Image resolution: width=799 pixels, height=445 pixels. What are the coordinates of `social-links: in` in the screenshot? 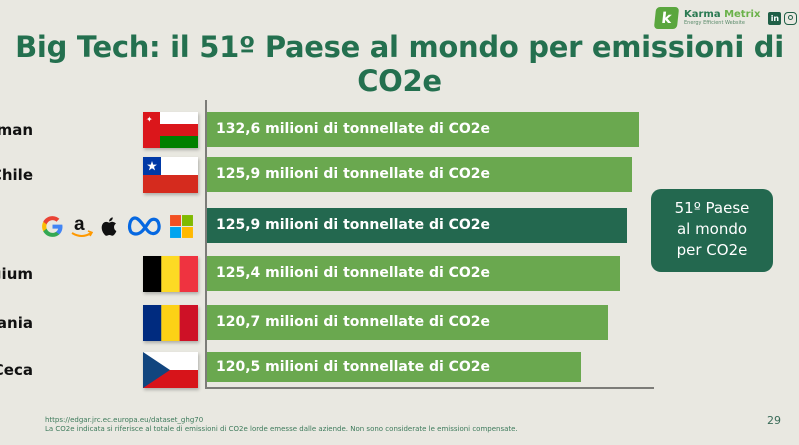 It's located at (783, 18).